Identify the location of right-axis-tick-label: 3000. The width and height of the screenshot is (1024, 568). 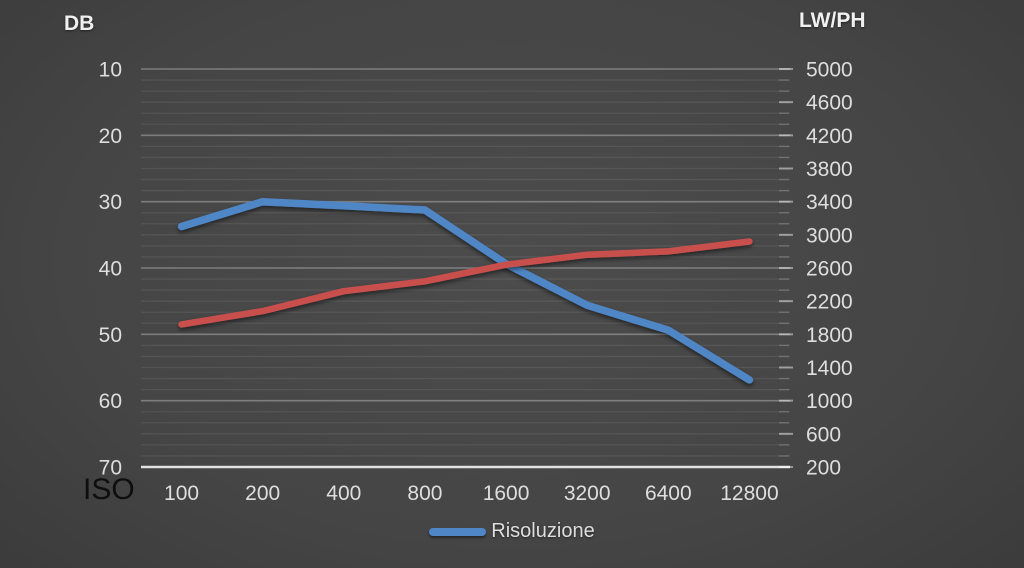
(829, 235).